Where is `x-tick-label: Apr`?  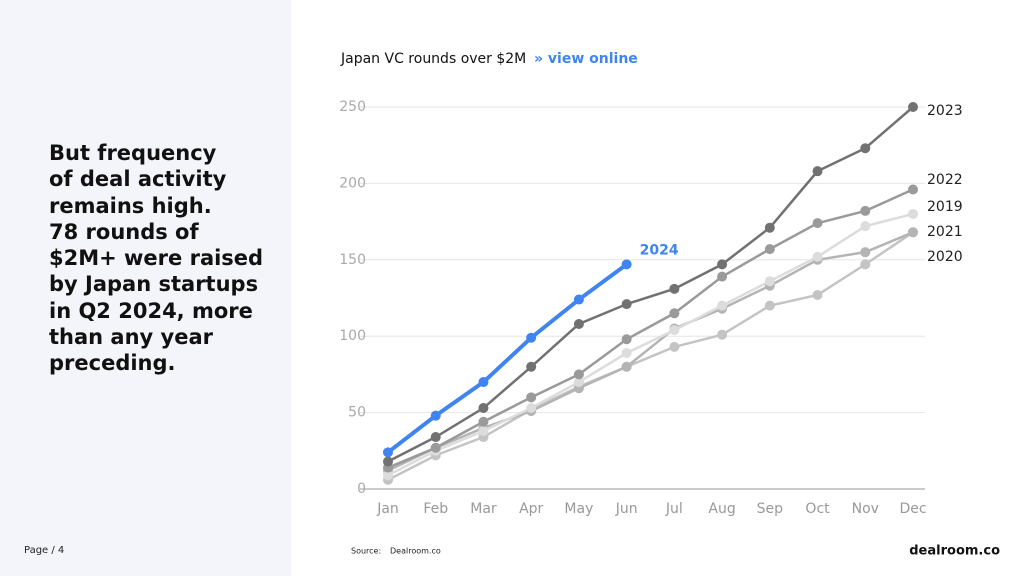
x-tick-label: Apr is located at coordinates (531, 509).